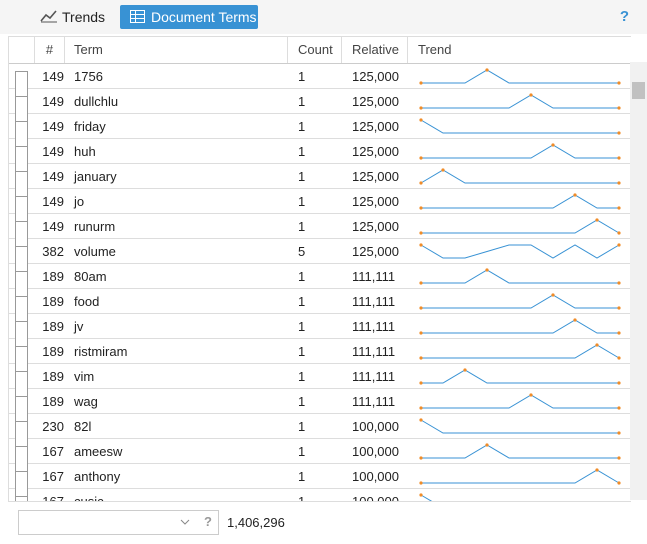 The height and width of the screenshot is (544, 647). What do you see at coordinates (208, 521) in the screenshot?
I see `footer-help: ?` at bounding box center [208, 521].